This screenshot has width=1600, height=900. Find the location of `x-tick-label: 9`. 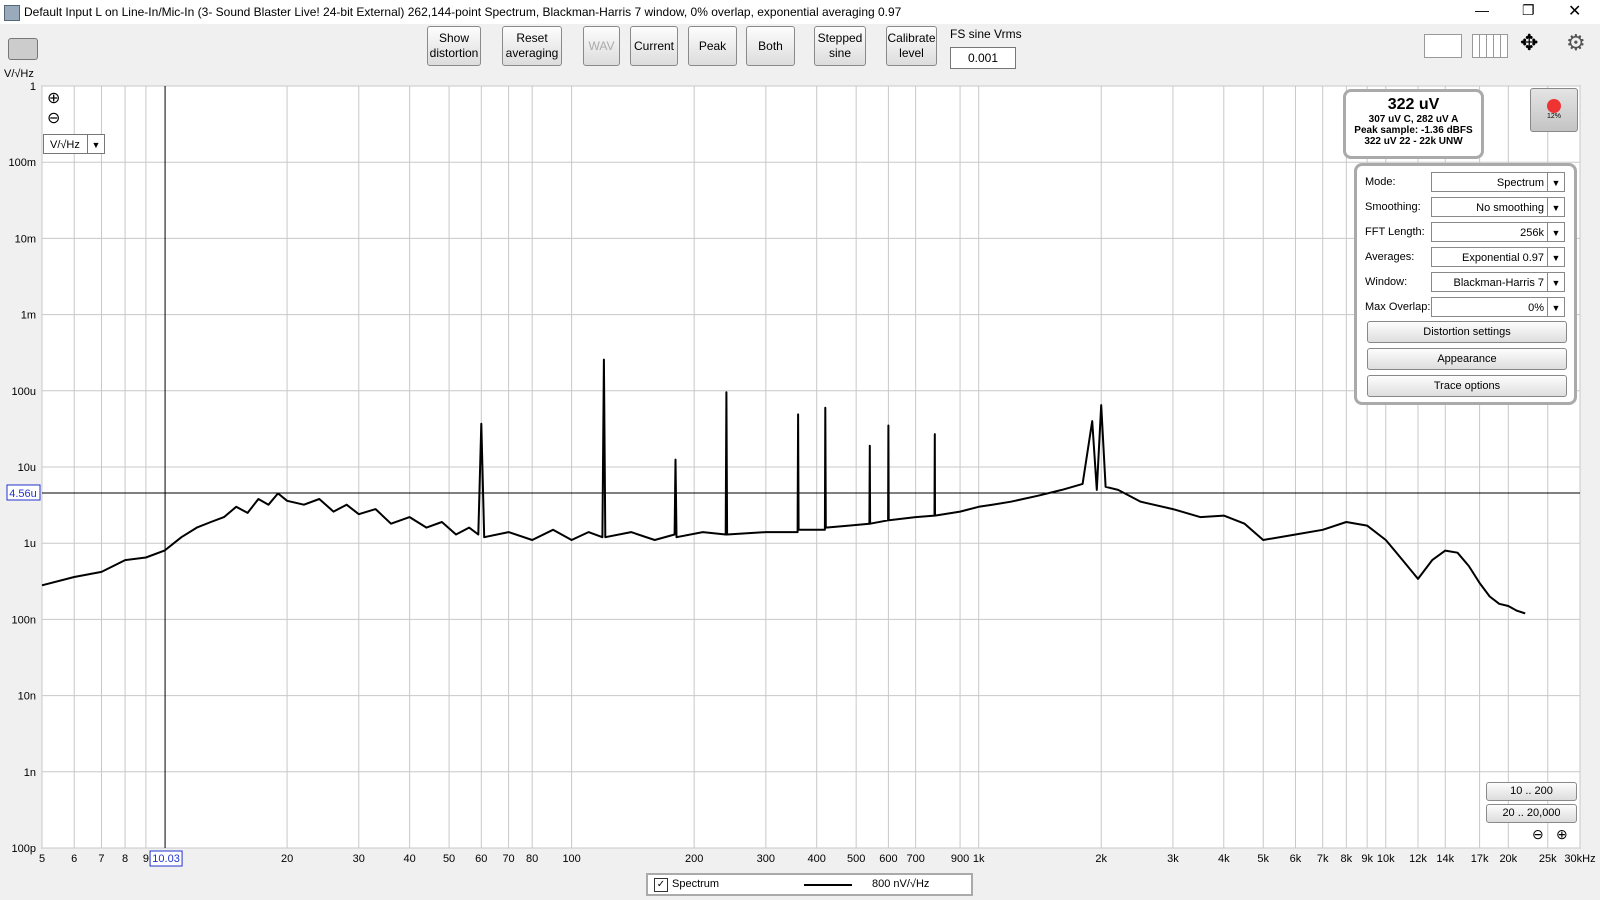

x-tick-label: 9 is located at coordinates (146, 859).